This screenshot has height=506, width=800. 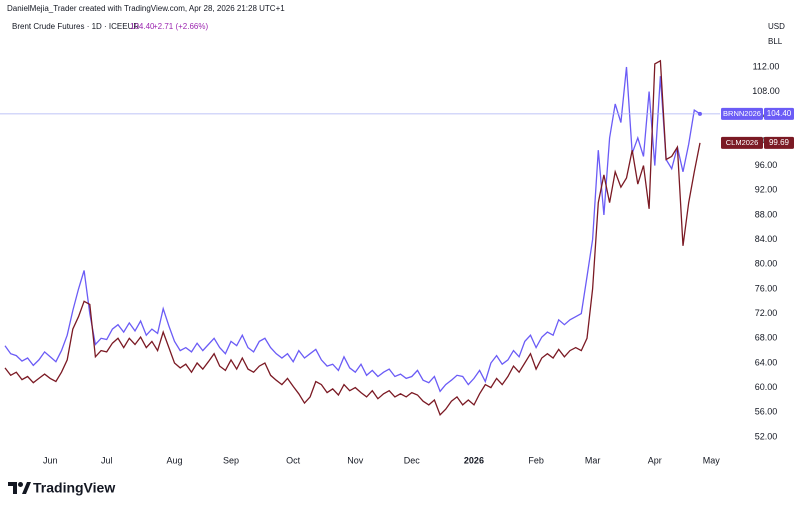 What do you see at coordinates (766, 362) in the screenshot?
I see `y-tick-label: 64.00` at bounding box center [766, 362].